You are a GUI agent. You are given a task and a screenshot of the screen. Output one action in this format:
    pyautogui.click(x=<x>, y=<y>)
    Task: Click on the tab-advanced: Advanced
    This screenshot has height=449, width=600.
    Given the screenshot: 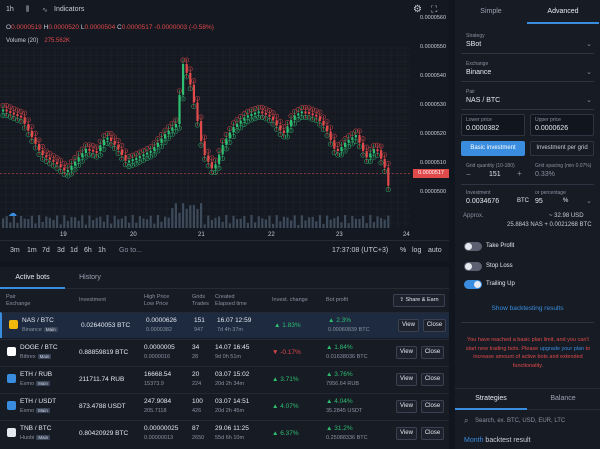 What is the action you would take?
    pyautogui.click(x=563, y=12)
    